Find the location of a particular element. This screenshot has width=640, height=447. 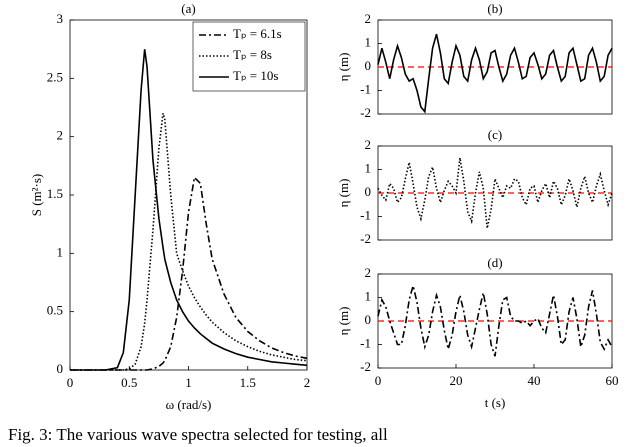

x-tick-label: 40 is located at coordinates (534, 380).